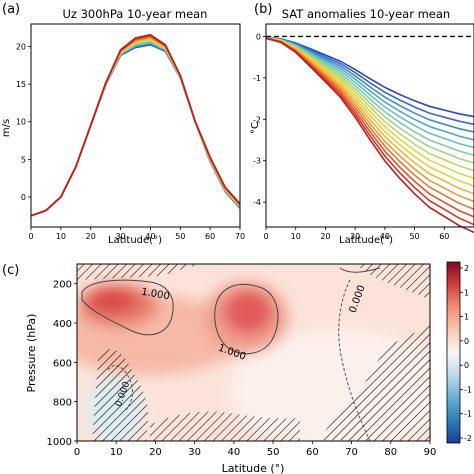  I want to click on panel-b-xtick-label: 50, so click(414, 236).